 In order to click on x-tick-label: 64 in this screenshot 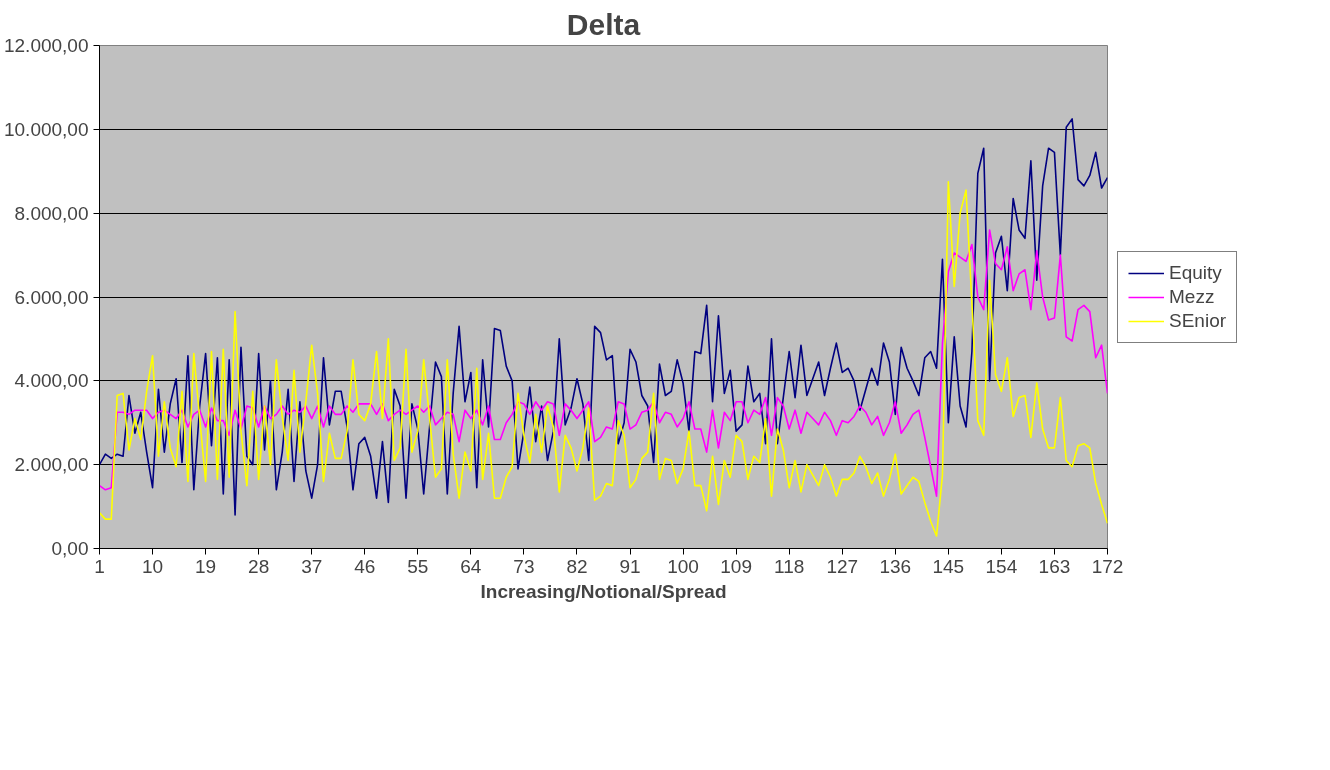, I will do `click(471, 566)`.